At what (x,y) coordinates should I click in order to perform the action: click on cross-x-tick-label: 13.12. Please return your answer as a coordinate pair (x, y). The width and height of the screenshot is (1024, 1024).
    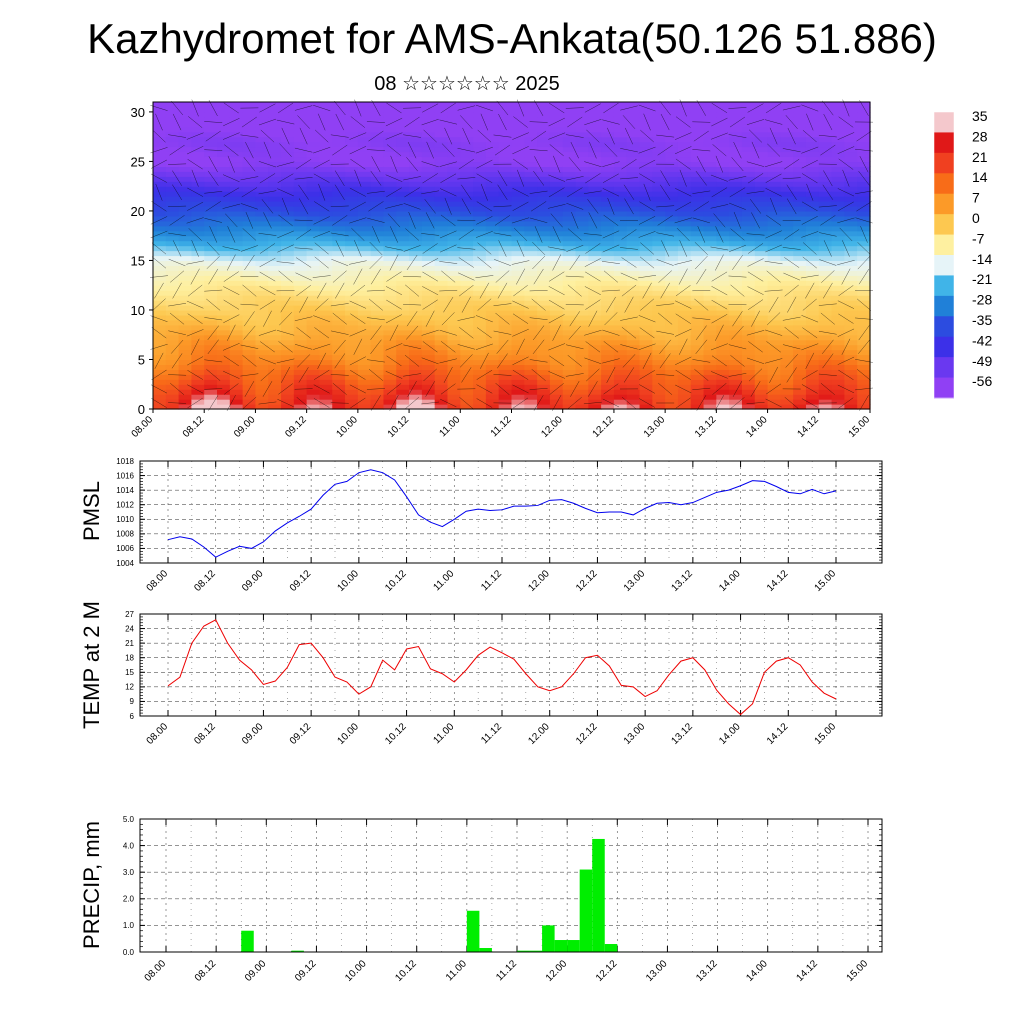
    Looking at the image, I should click on (706, 427).